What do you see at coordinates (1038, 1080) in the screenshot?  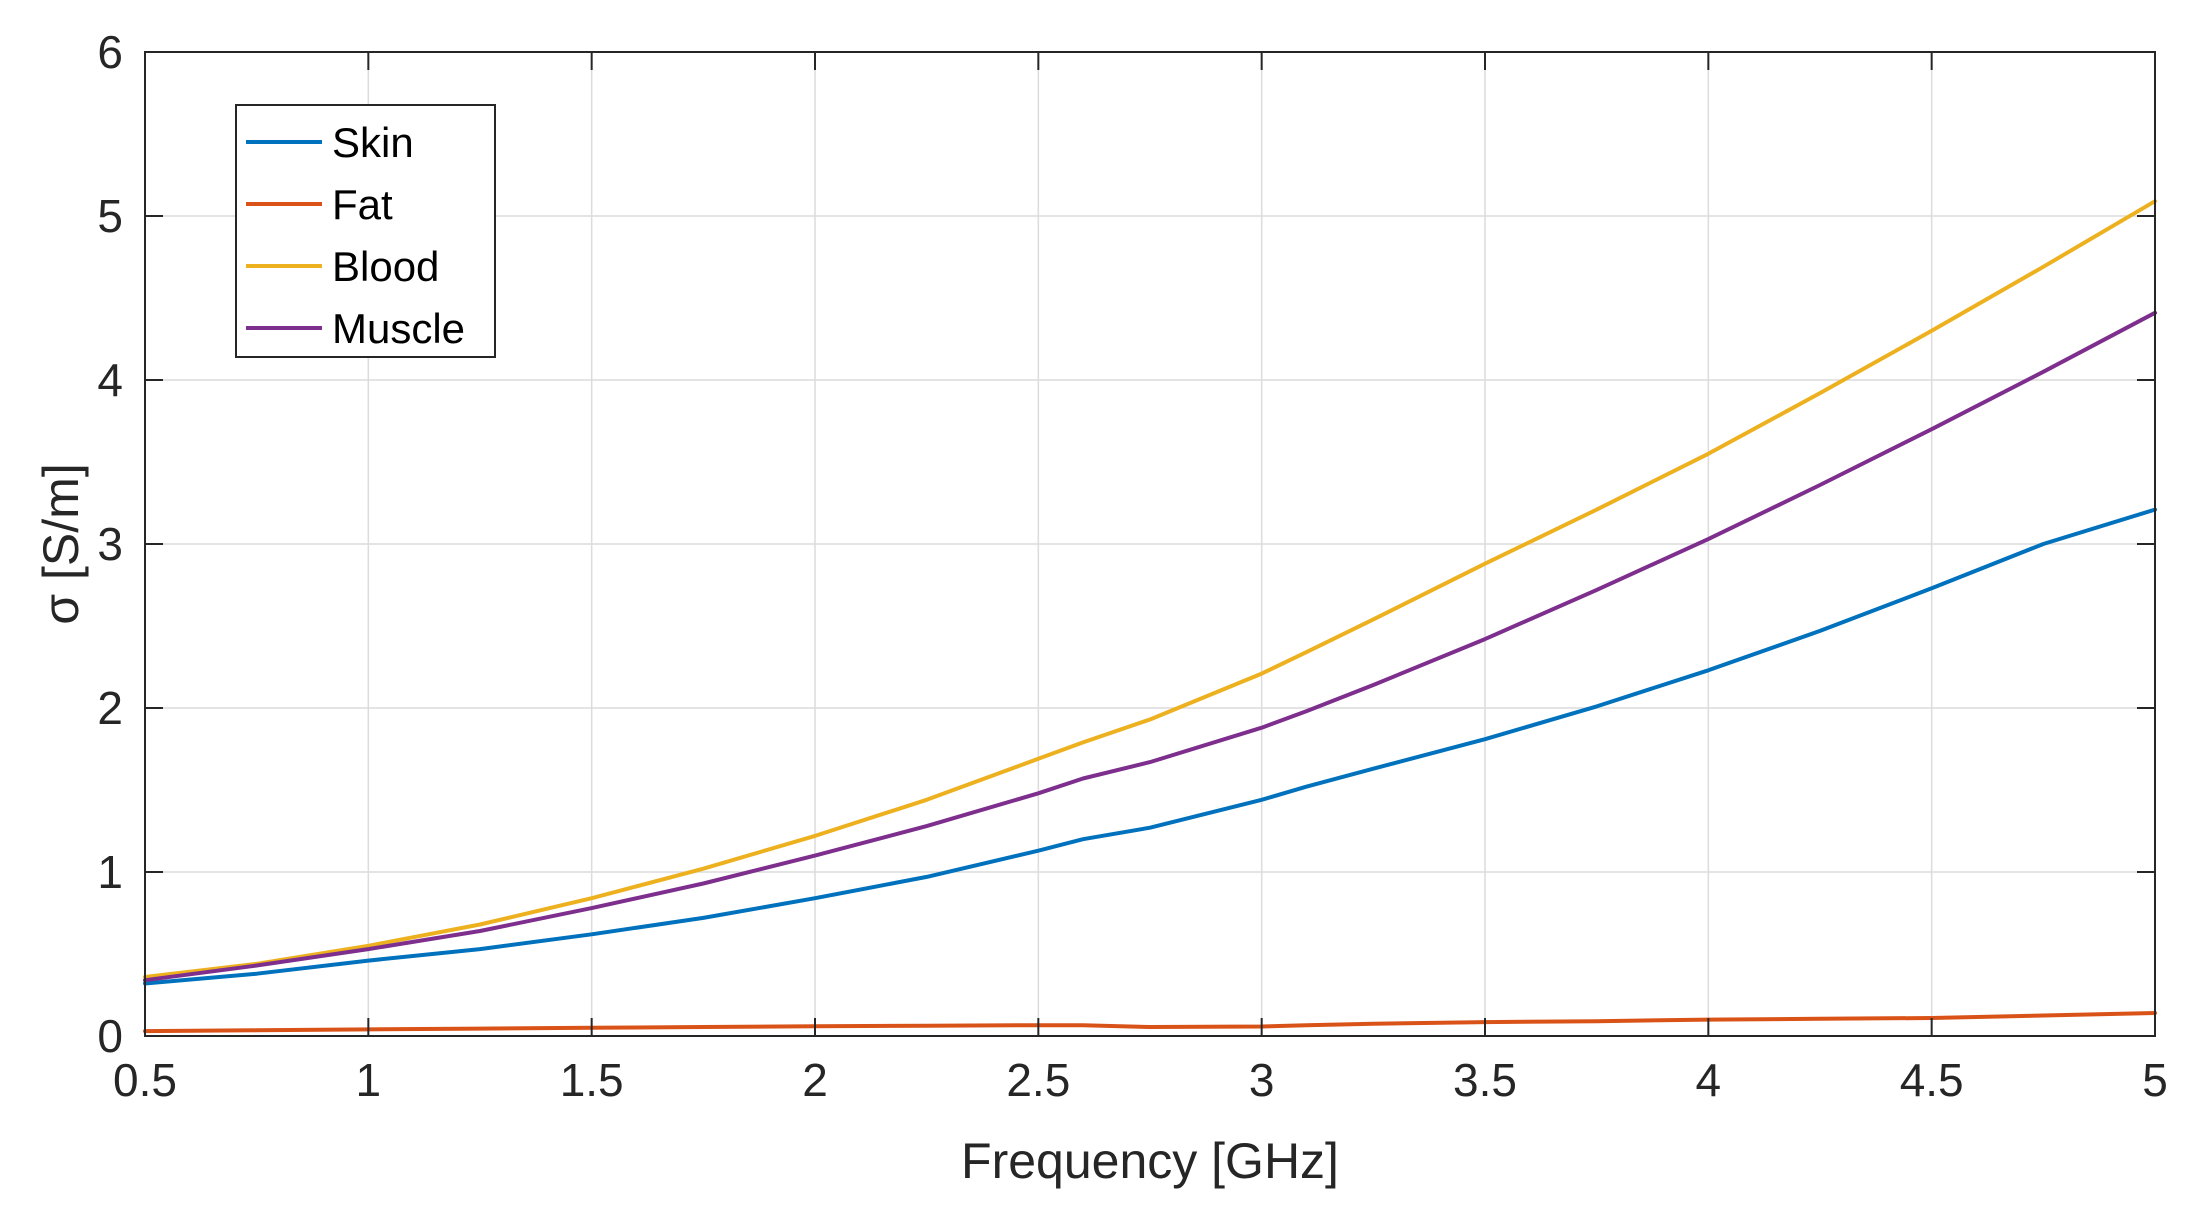 I see `x-tick-label: 2.5` at bounding box center [1038, 1080].